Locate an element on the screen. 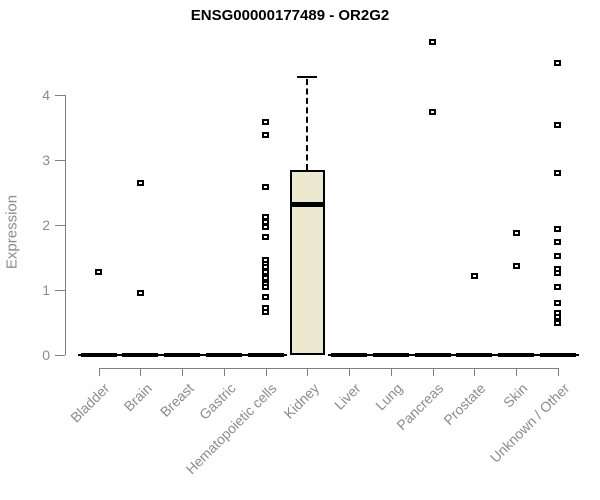 The width and height of the screenshot is (600, 500). box-body is located at coordinates (307, 262).